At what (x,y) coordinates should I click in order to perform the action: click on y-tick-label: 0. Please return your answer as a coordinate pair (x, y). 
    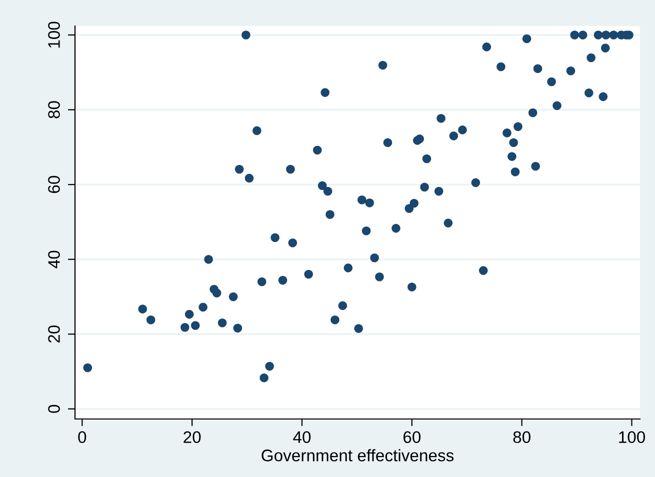
    Looking at the image, I should click on (54, 408).